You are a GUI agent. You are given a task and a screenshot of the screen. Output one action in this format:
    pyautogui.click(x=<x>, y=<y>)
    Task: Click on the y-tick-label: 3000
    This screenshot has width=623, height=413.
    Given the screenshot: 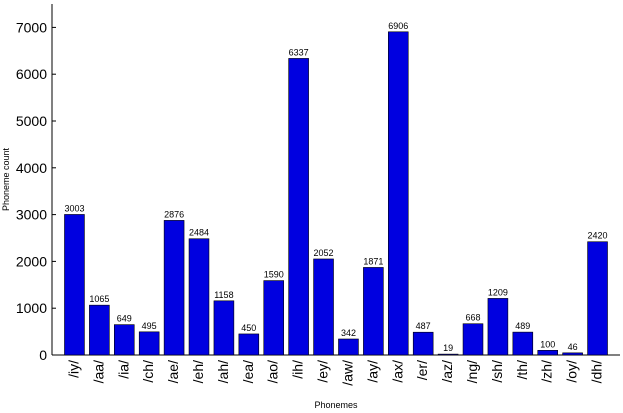 What is the action you would take?
    pyautogui.click(x=31, y=215)
    